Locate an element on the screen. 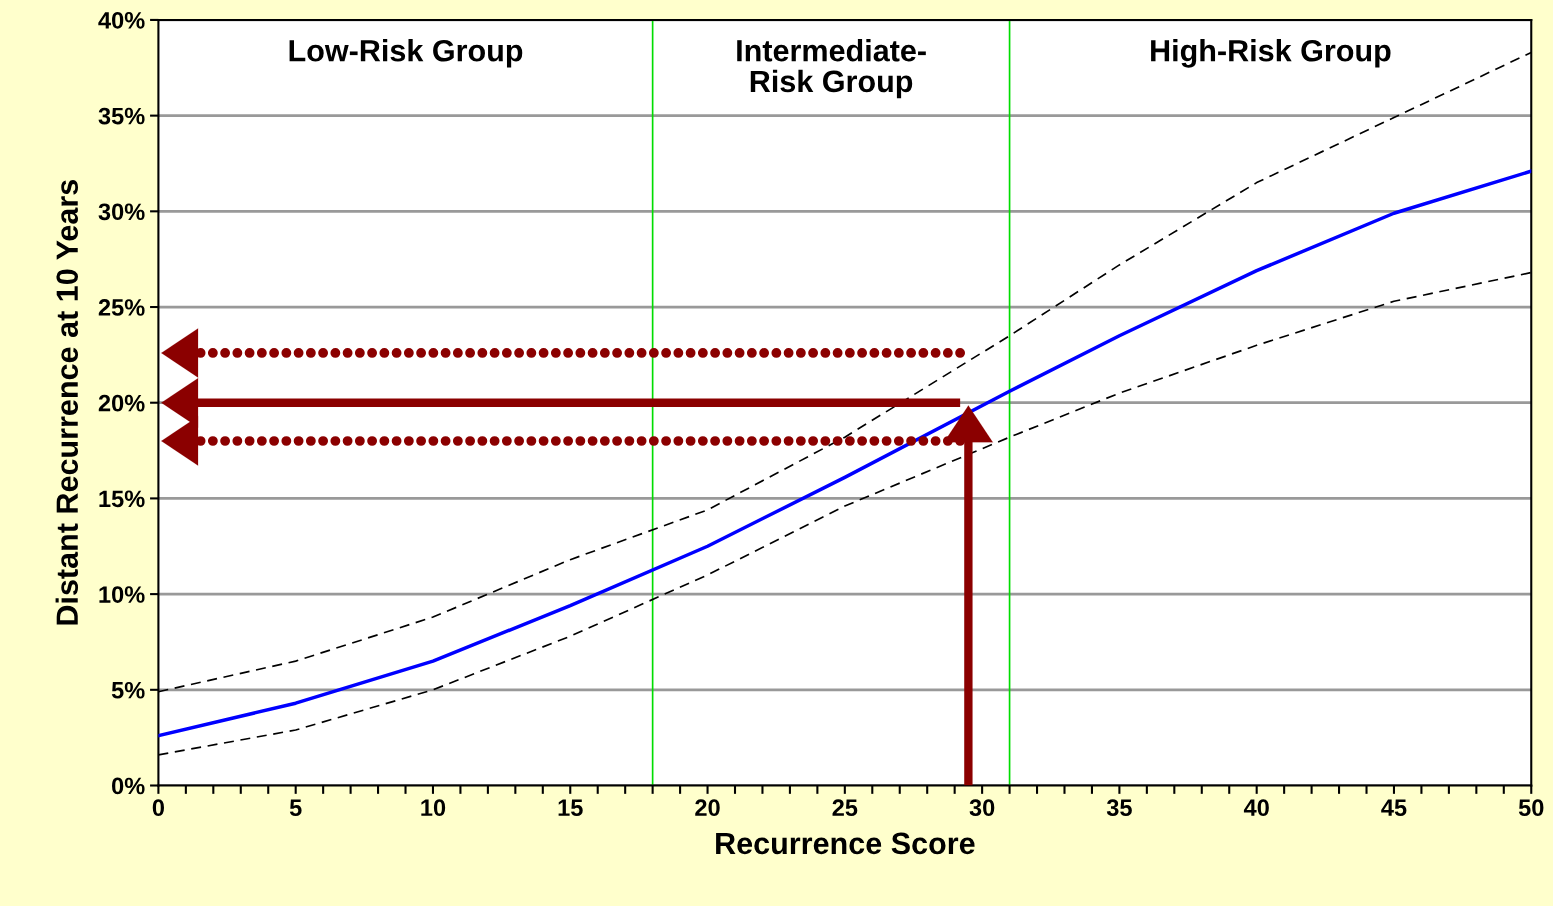 The height and width of the screenshot is (906, 1553). y-tick-label: 25% is located at coordinates (121, 307).